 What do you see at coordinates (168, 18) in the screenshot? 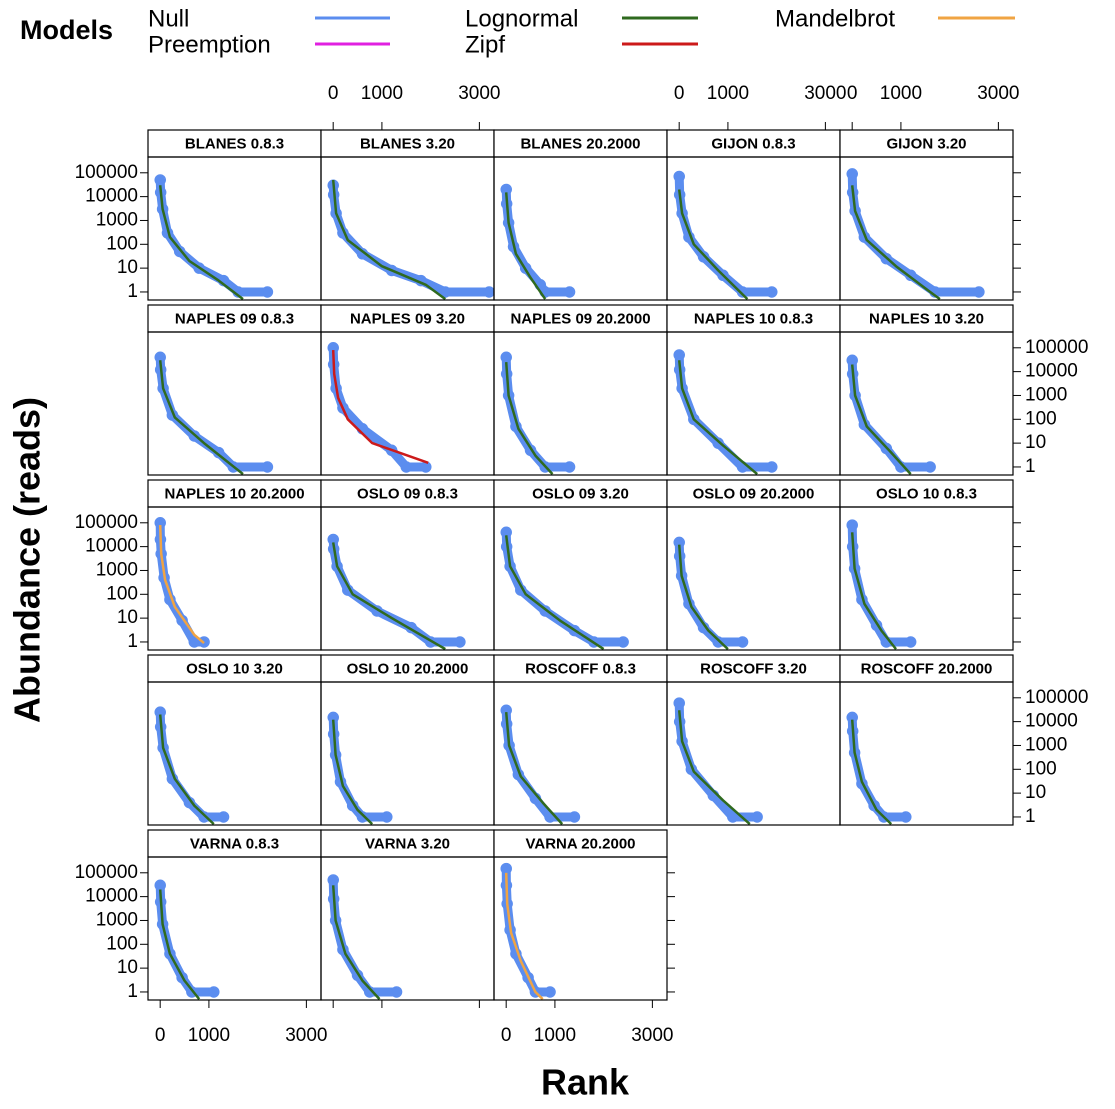
I see `legend-label: Null` at bounding box center [168, 18].